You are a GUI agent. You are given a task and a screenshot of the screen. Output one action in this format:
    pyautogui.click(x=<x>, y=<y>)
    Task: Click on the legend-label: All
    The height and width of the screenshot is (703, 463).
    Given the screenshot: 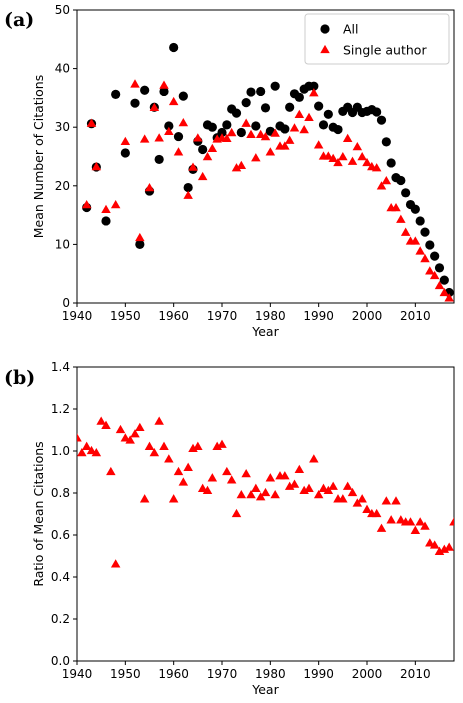 What is the action you would take?
    pyautogui.click(x=351, y=29)
    